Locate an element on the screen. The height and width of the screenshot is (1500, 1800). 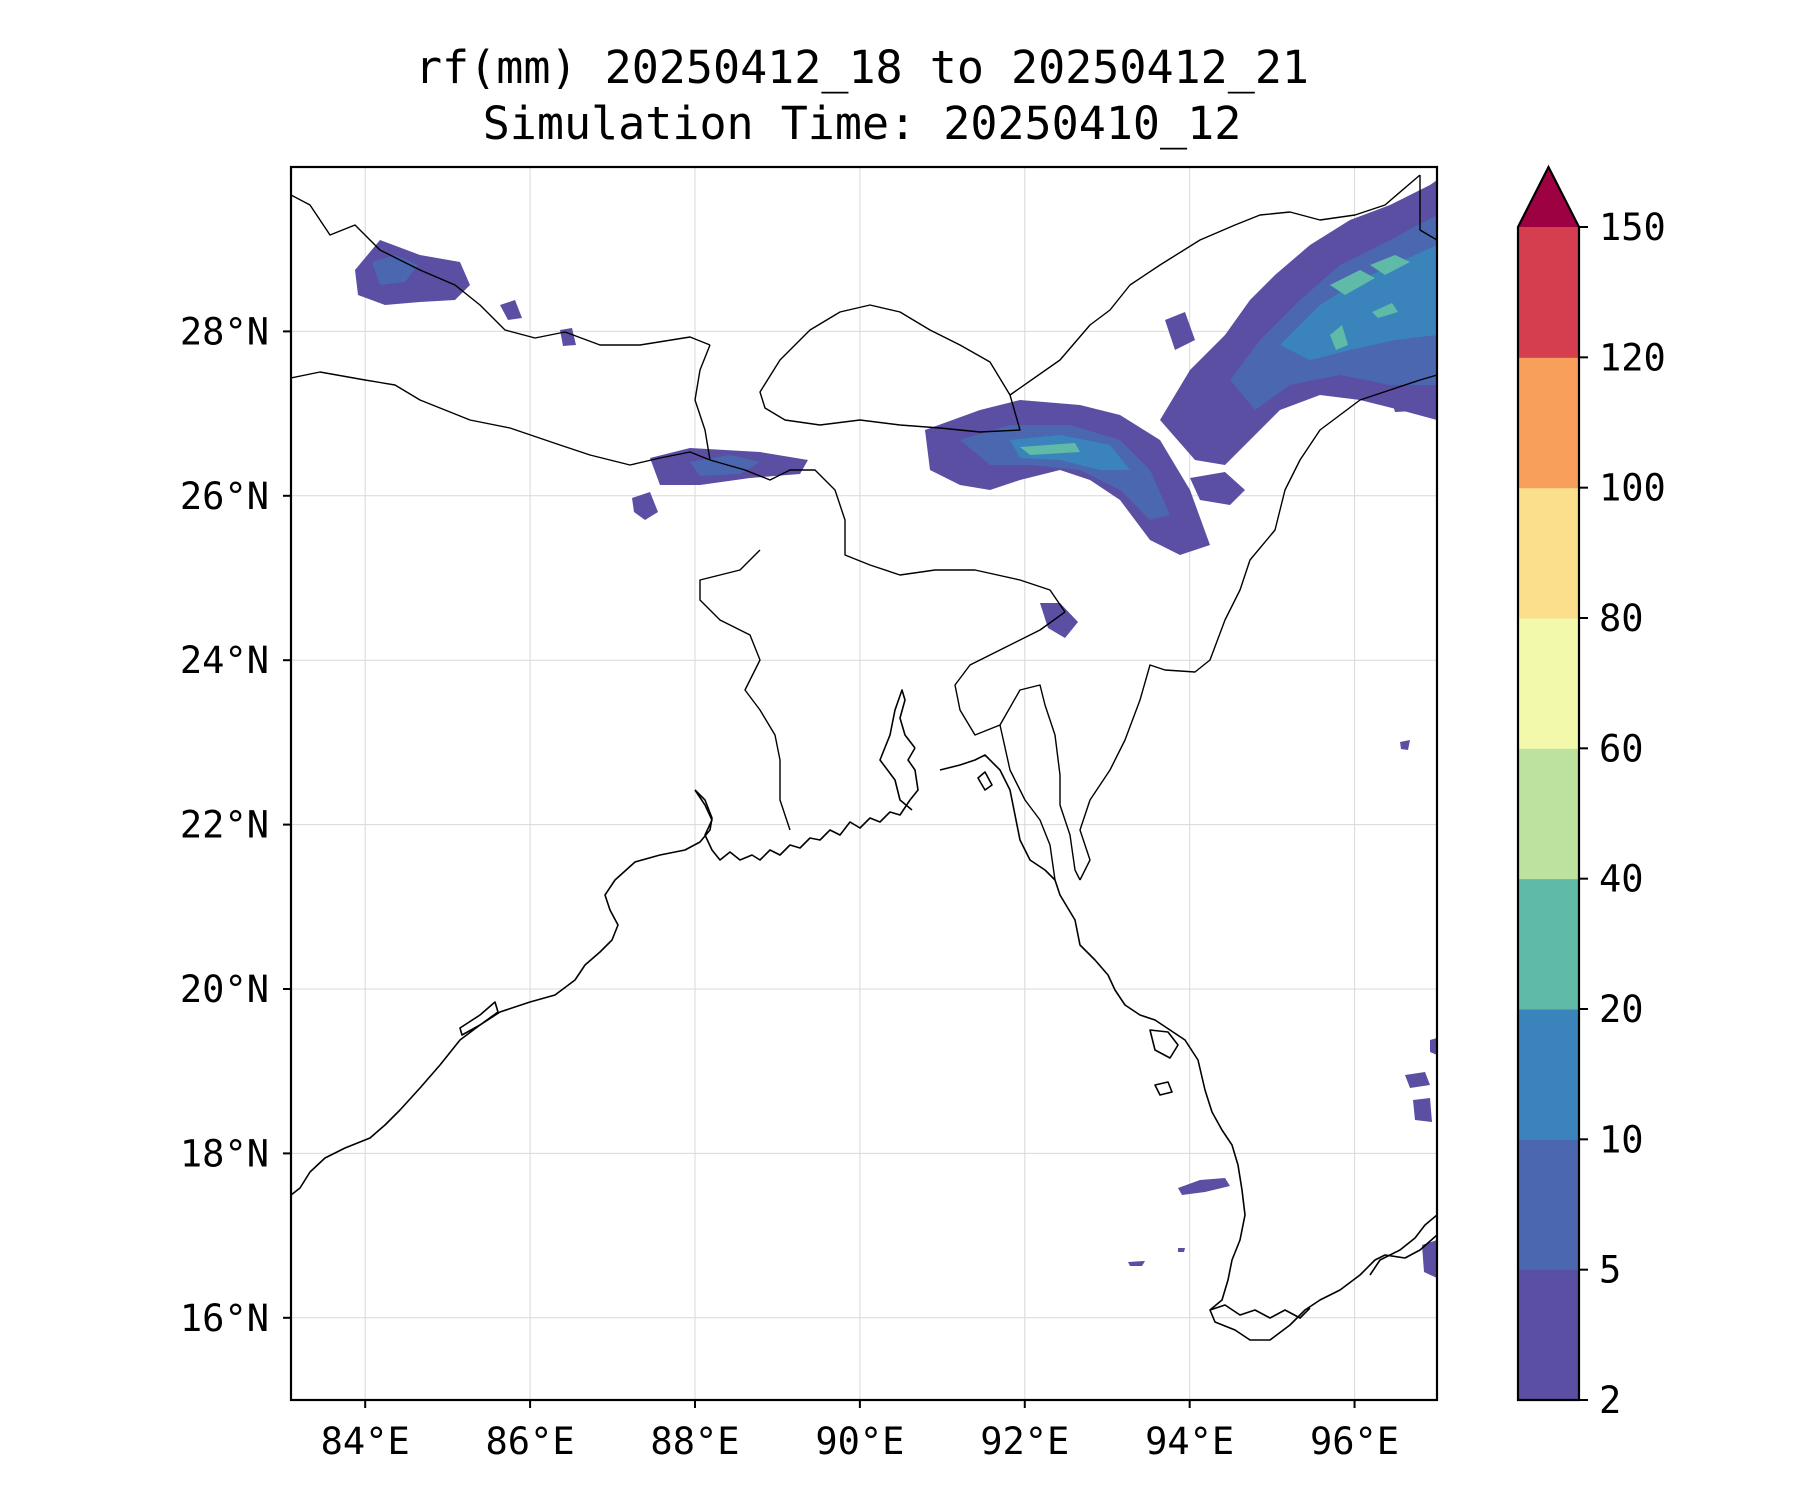
bangladesh-east-border is located at coordinates (1017, 746).